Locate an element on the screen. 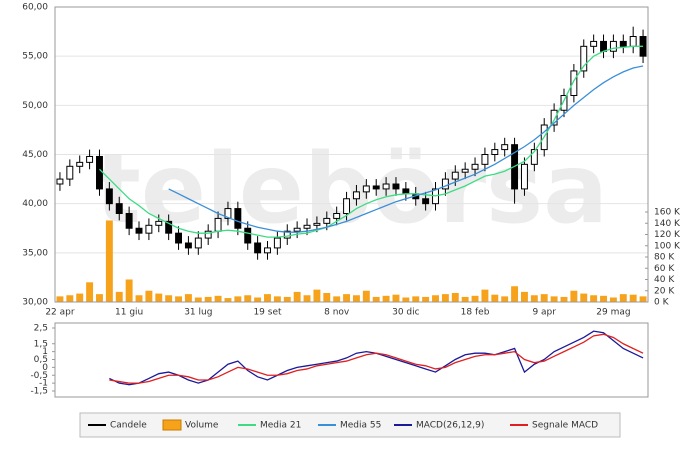 Image resolution: width=700 pixels, height=451 pixels. y2-tick-label: 0 K is located at coordinates (662, 303).